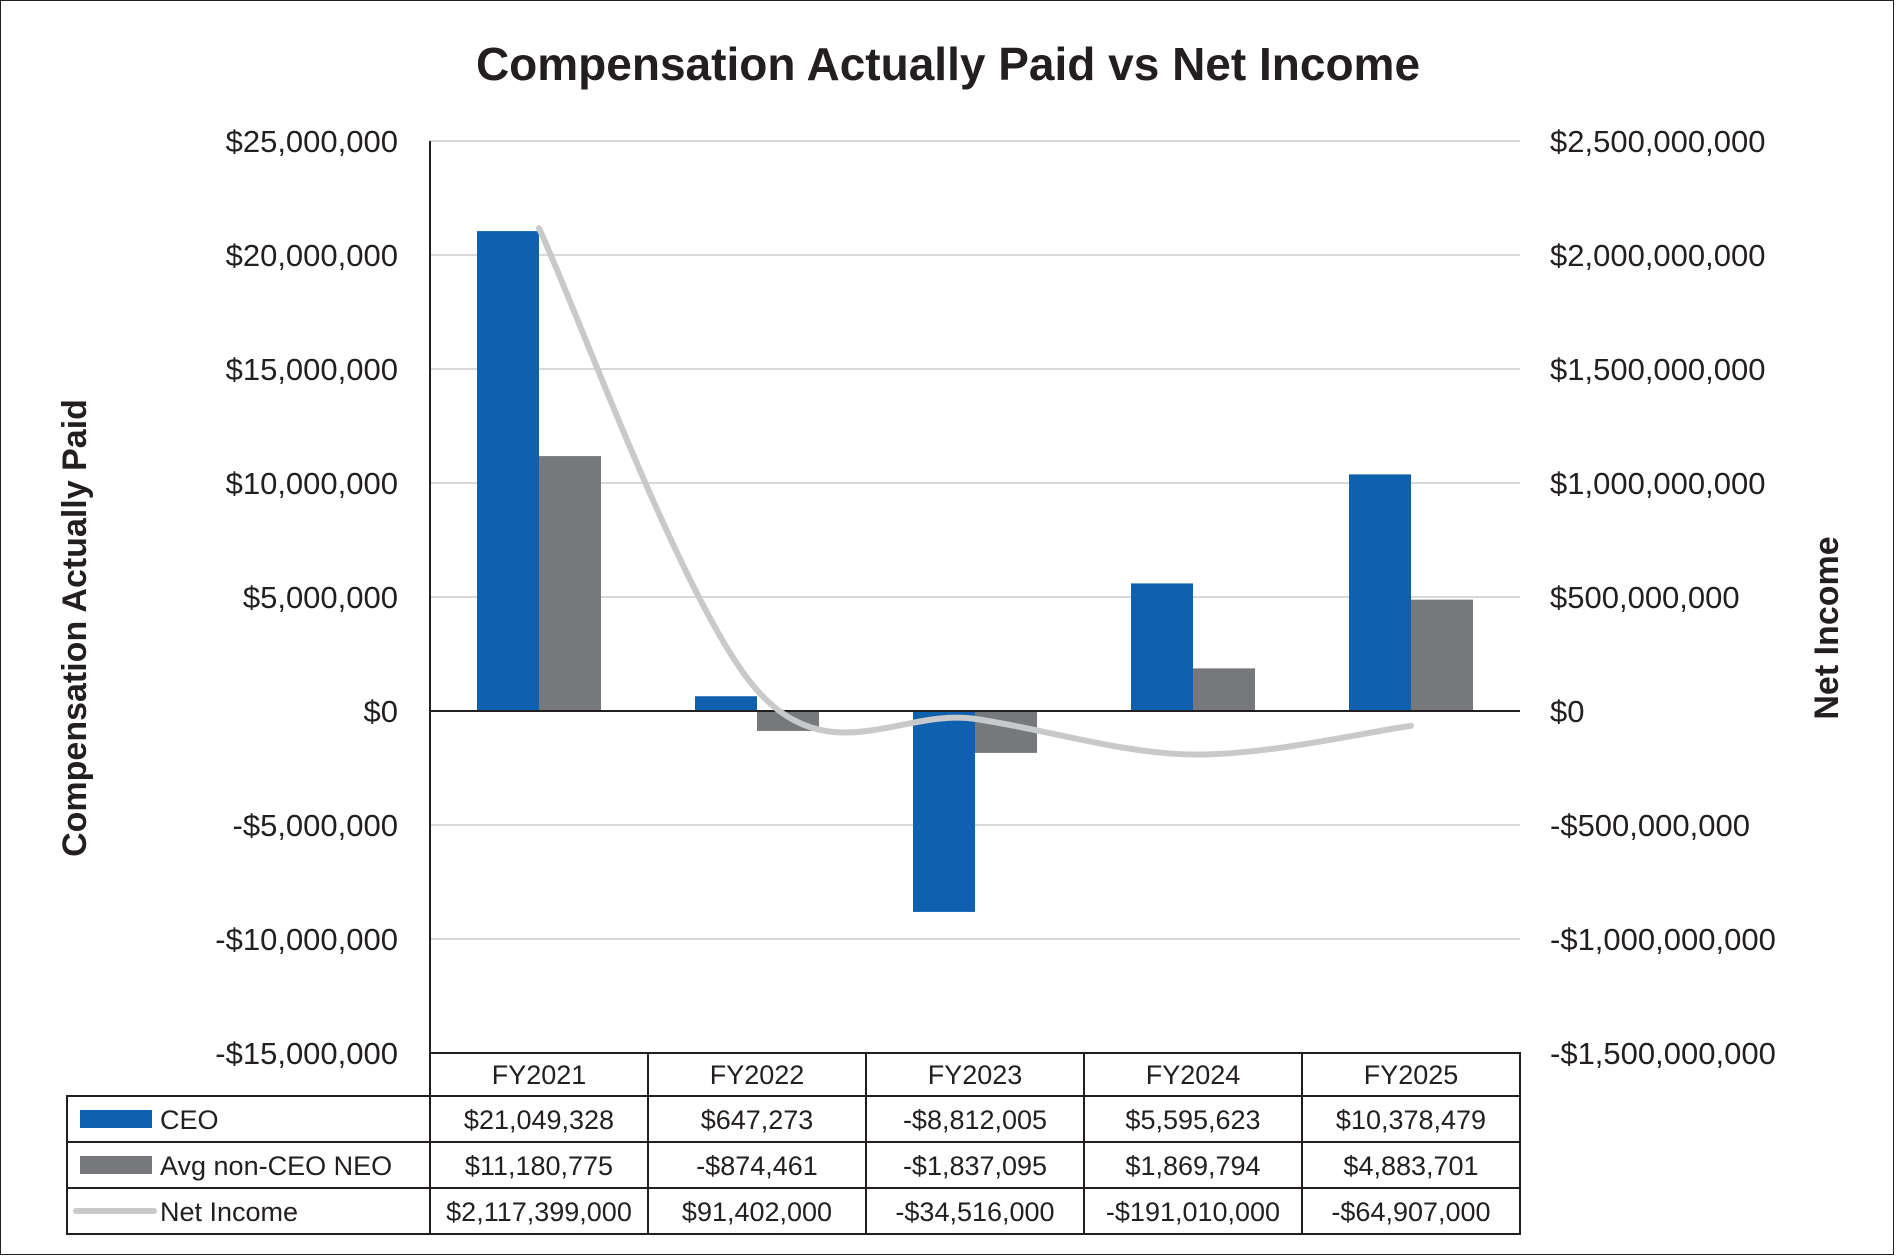 The width and height of the screenshot is (1896, 1257). What do you see at coordinates (189, 1120) in the screenshot?
I see `legend-label-ceo: CEO` at bounding box center [189, 1120].